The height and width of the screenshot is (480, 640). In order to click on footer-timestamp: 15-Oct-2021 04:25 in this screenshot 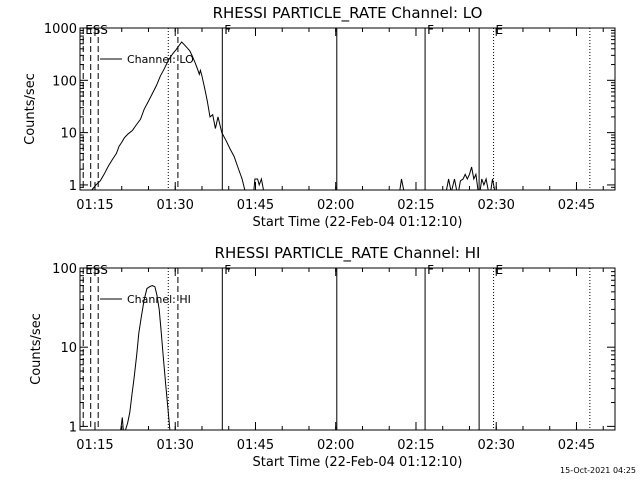, I will do `click(598, 470)`.